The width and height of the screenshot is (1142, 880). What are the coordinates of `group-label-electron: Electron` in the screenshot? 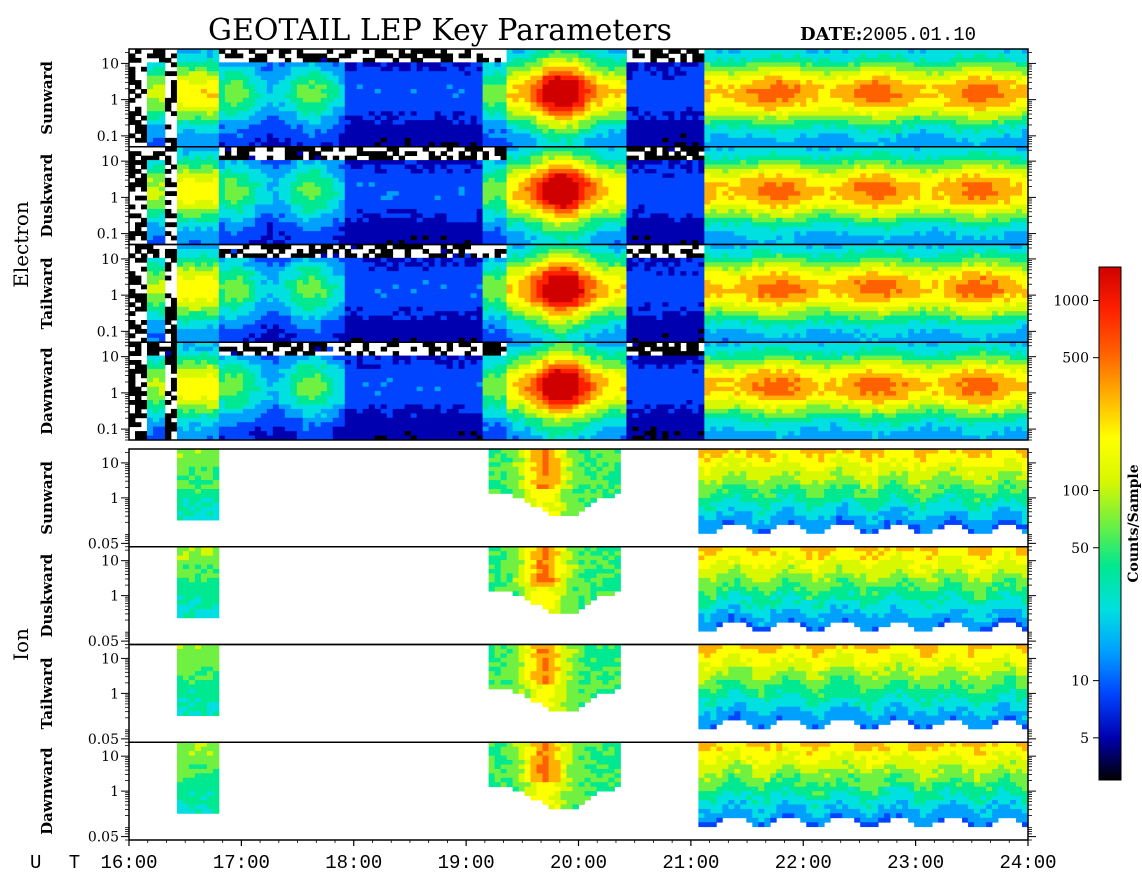 It's located at (21, 244).